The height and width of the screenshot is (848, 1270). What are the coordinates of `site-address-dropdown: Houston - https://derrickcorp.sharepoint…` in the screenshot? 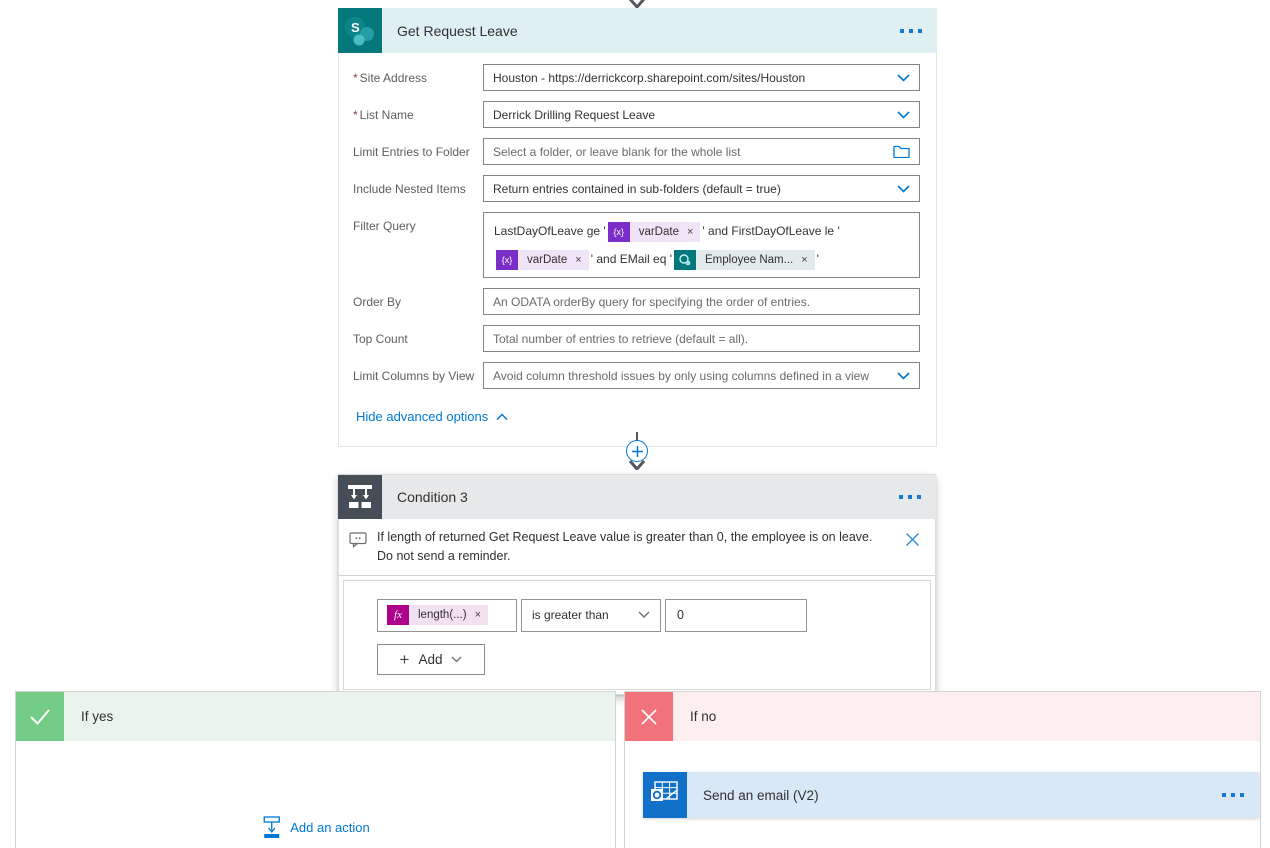 It's located at (701, 77).